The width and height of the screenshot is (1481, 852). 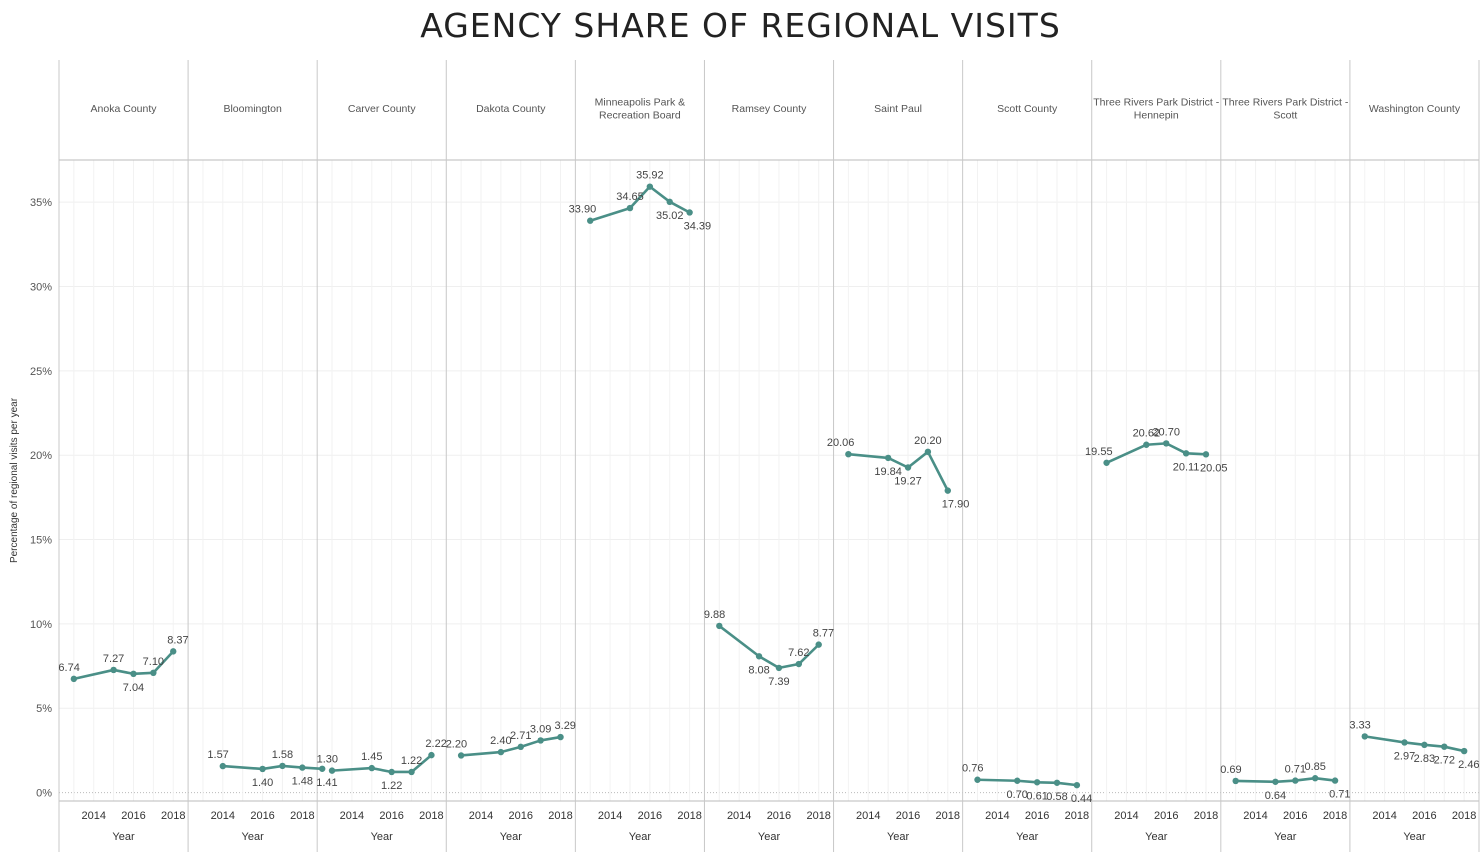 What do you see at coordinates (217, 755) in the screenshot?
I see `data-label: 1.57` at bounding box center [217, 755].